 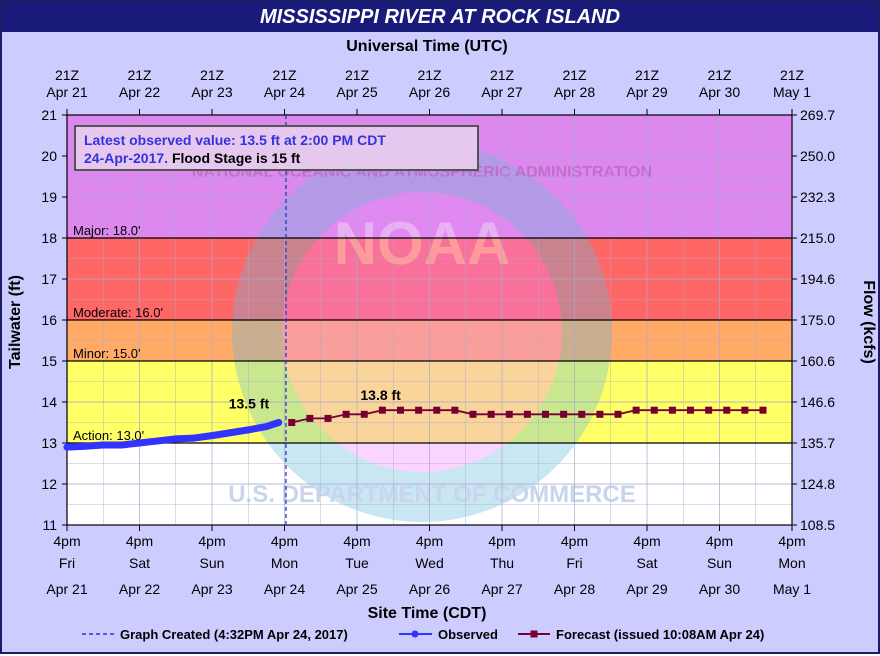 What do you see at coordinates (118, 312) in the screenshot?
I see `level-label-moderate: Moderate: 16.0'` at bounding box center [118, 312].